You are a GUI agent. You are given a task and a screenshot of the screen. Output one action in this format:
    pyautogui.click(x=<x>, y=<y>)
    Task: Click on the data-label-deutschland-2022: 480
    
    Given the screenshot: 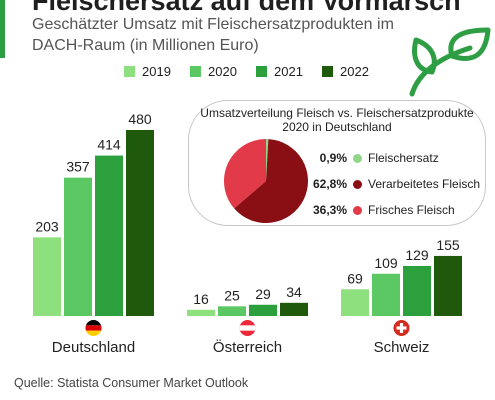 What is the action you would take?
    pyautogui.click(x=140, y=119)
    